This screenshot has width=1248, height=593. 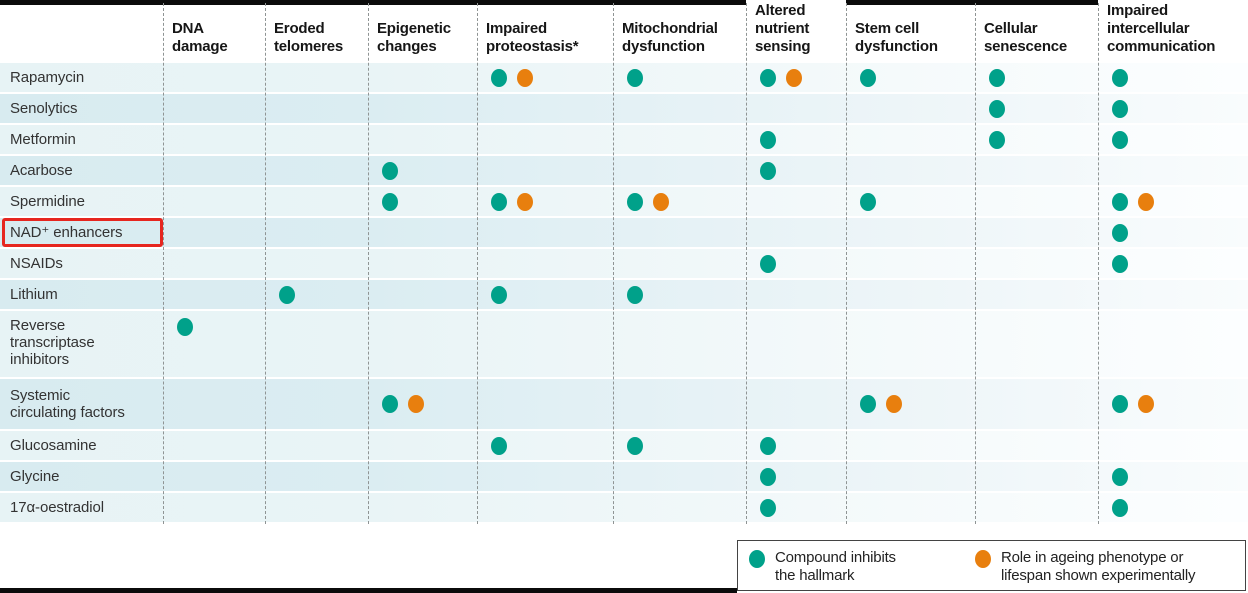 I want to click on highlight-box, so click(x=82, y=232).